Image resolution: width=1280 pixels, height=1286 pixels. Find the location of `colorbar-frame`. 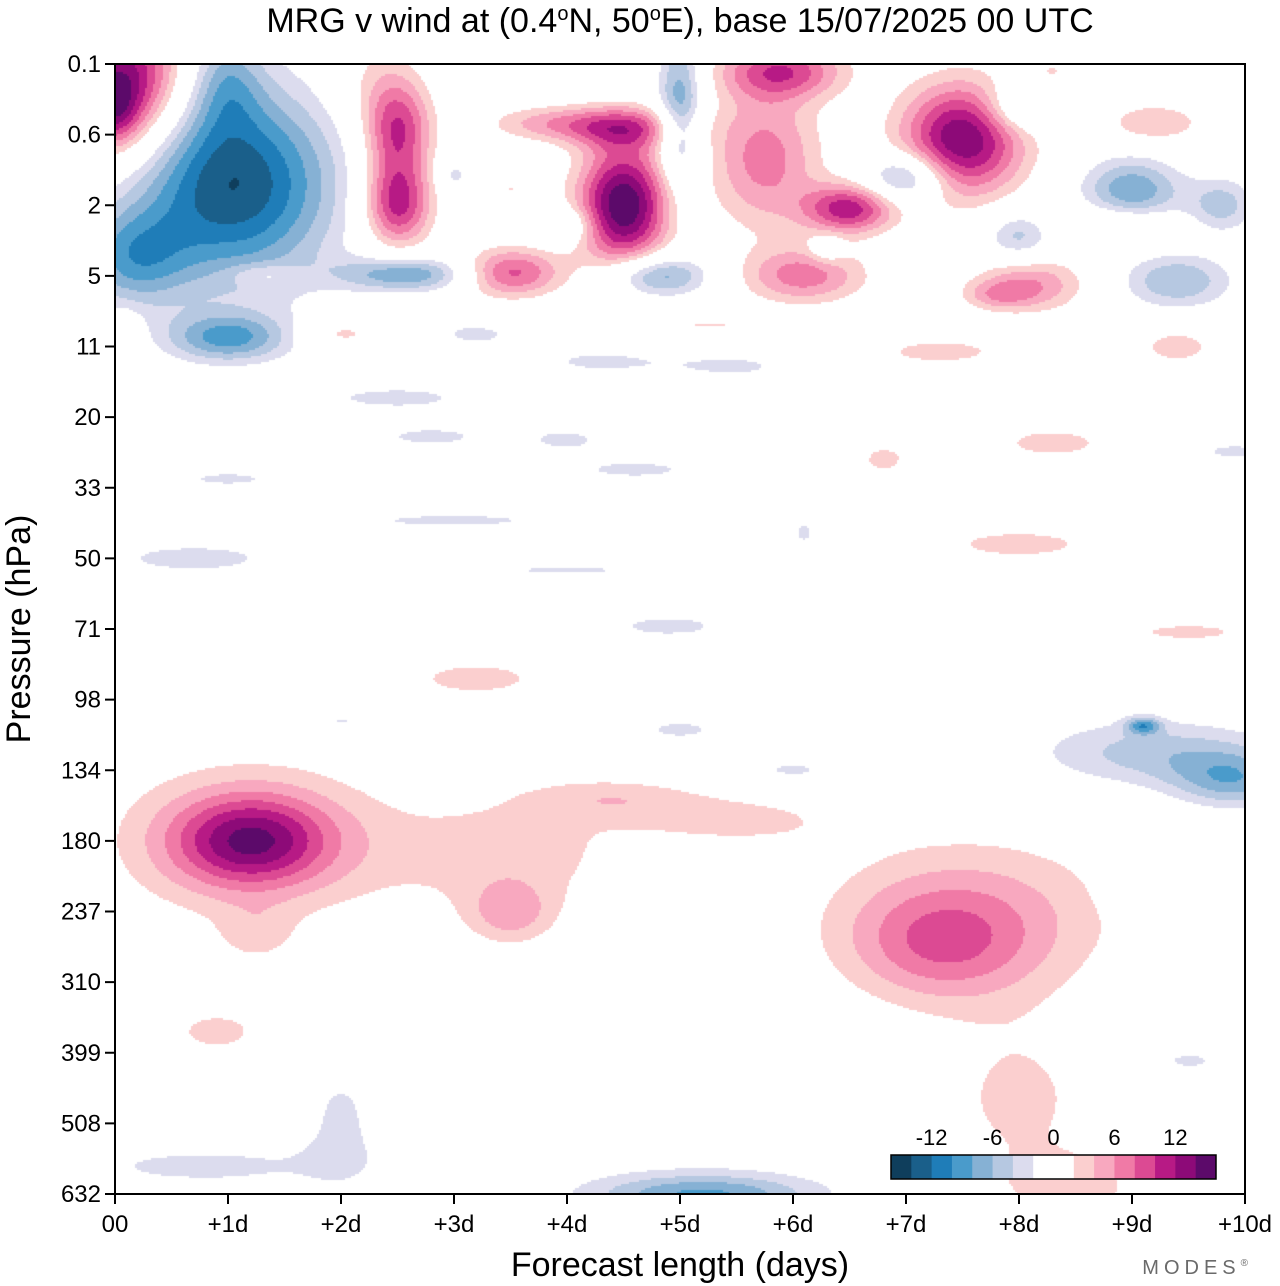

colorbar-frame is located at coordinates (1053, 1167).